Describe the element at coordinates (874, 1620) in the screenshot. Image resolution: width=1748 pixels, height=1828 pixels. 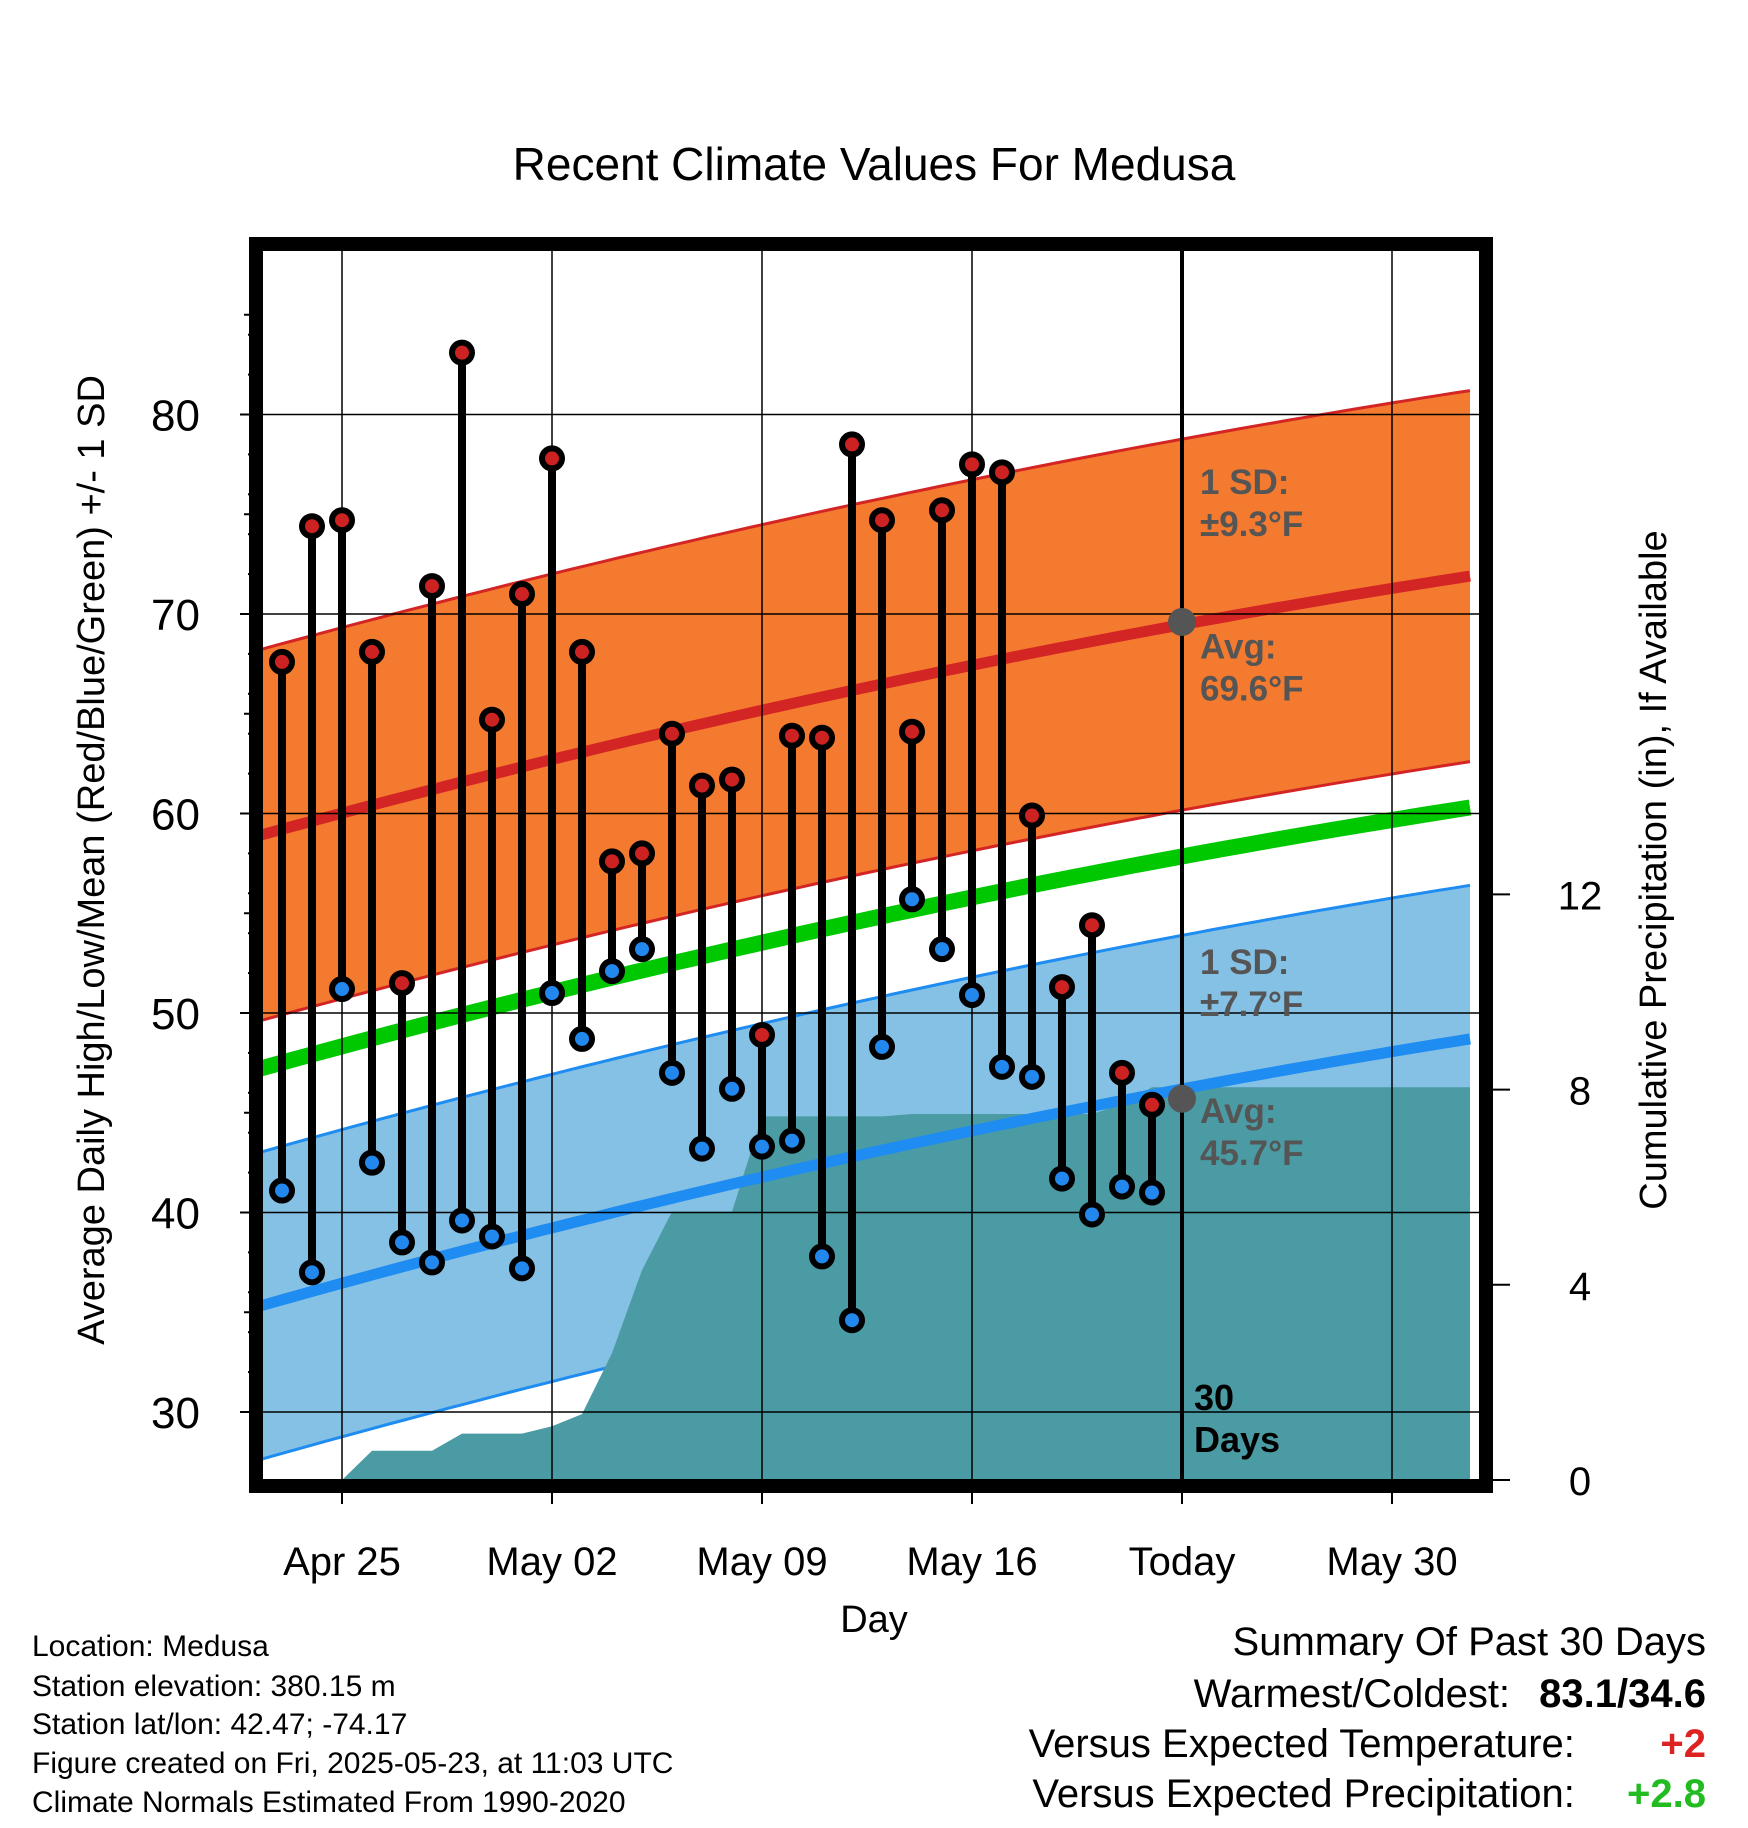
I see `x-axis-label: Day` at that location.